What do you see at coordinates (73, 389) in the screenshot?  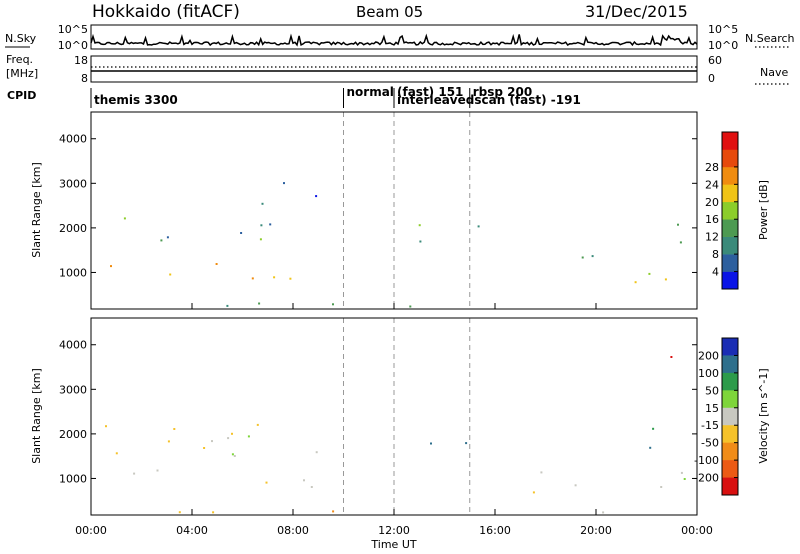 I see `velocity-ytick-label: 3000` at bounding box center [73, 389].